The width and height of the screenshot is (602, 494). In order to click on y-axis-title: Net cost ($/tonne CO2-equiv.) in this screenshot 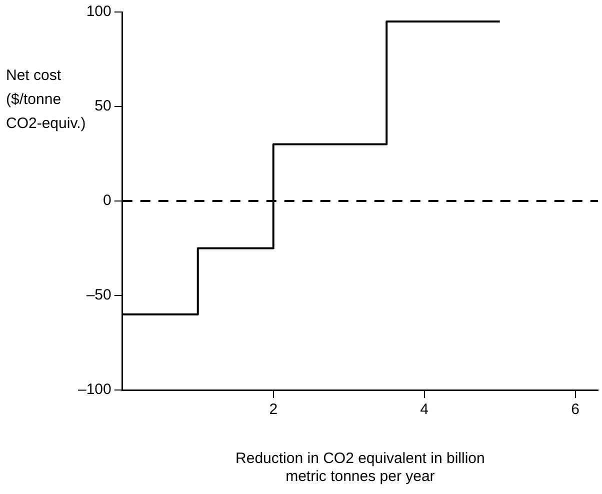, I will do `click(46, 99)`.